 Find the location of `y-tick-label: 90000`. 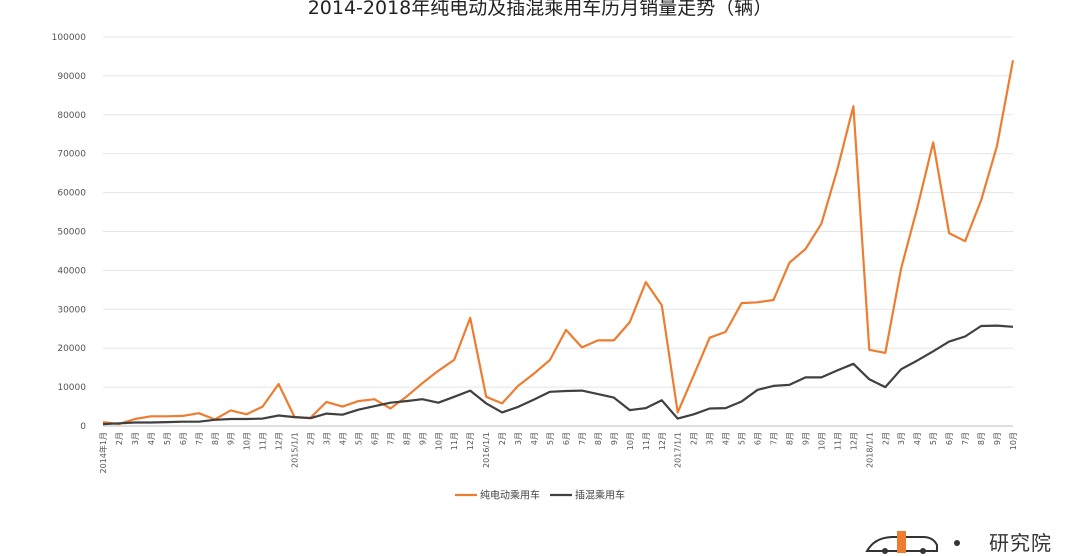

y-tick-label: 90000 is located at coordinates (71, 77).